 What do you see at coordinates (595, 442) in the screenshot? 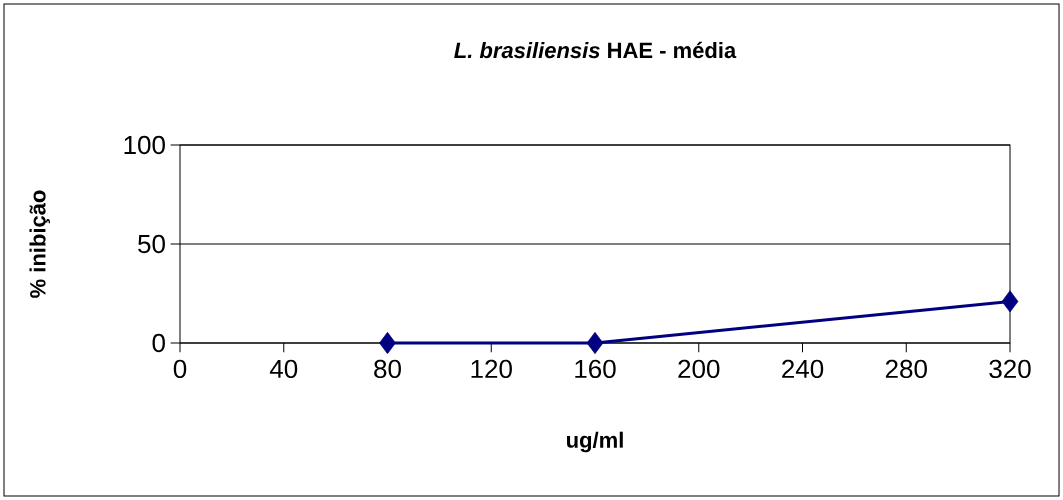
I see `x-axis-title: ug/ml` at bounding box center [595, 442].